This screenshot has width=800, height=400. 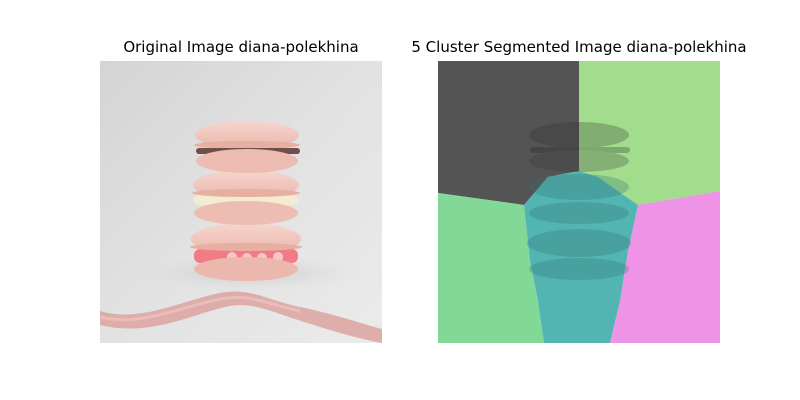 I want to click on macaron-middle, so click(x=246, y=197).